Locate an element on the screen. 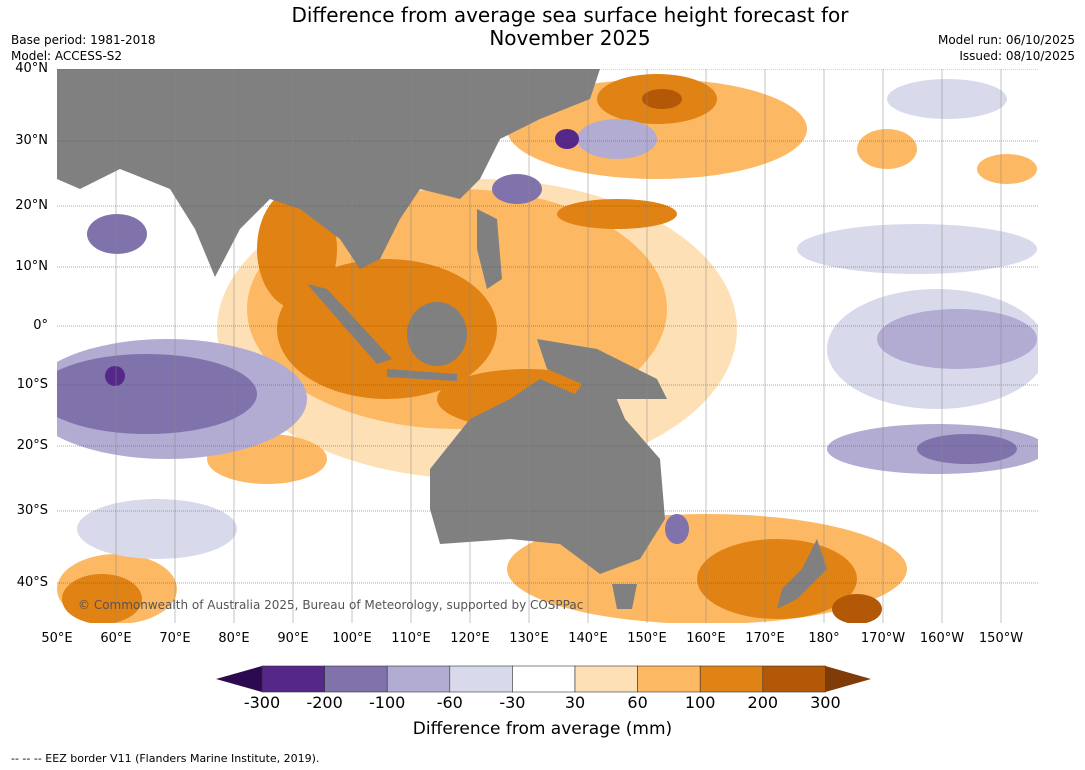  lon-label: 180° is located at coordinates (824, 638).